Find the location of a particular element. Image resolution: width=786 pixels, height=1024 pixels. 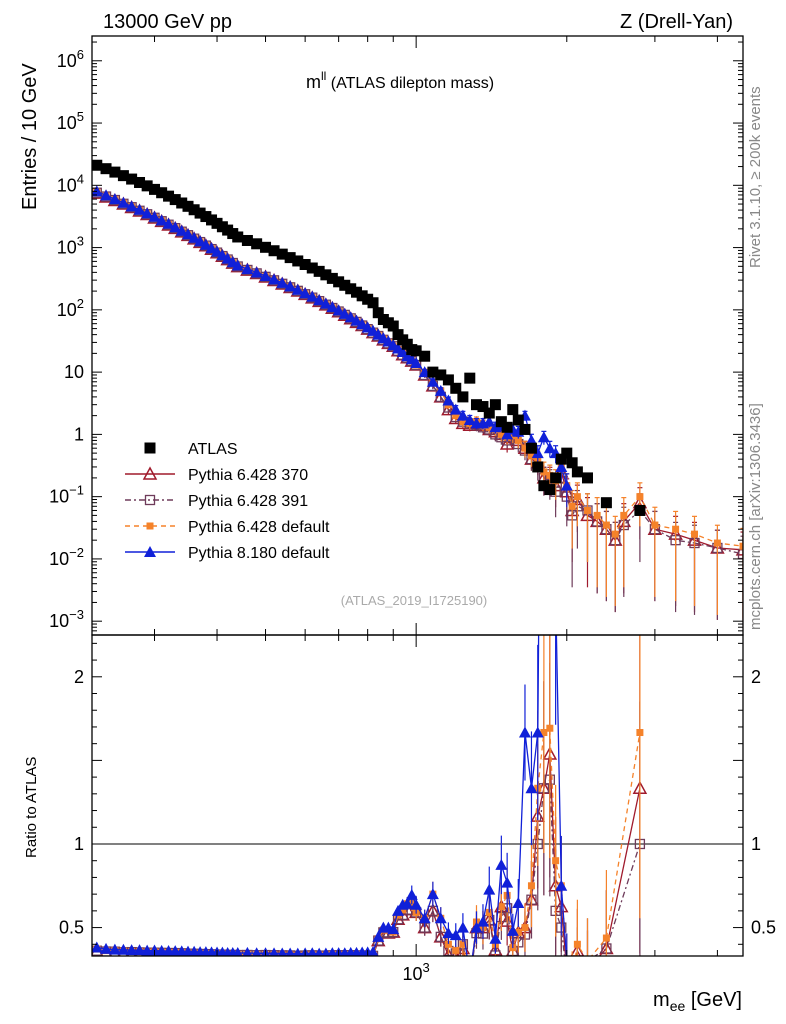

y-tick-label: 10⁵ is located at coordinates (70, 121).